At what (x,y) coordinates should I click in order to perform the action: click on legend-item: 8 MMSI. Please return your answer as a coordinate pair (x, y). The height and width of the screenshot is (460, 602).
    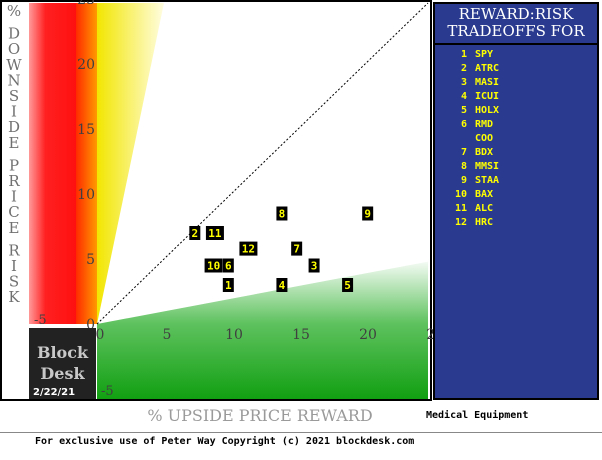
    Looking at the image, I should click on (520, 167).